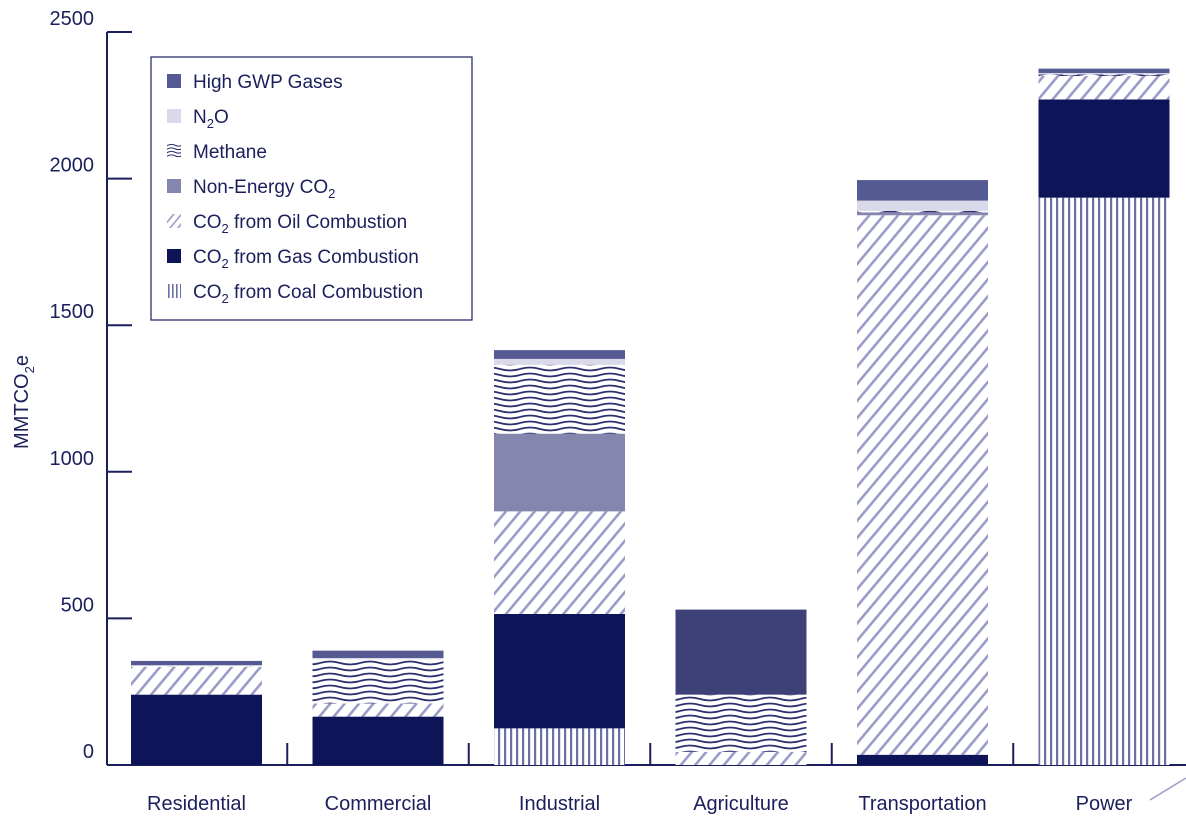 This screenshot has height=818, width=1186. I want to click on x-tick-label: Commercial, so click(378, 804).